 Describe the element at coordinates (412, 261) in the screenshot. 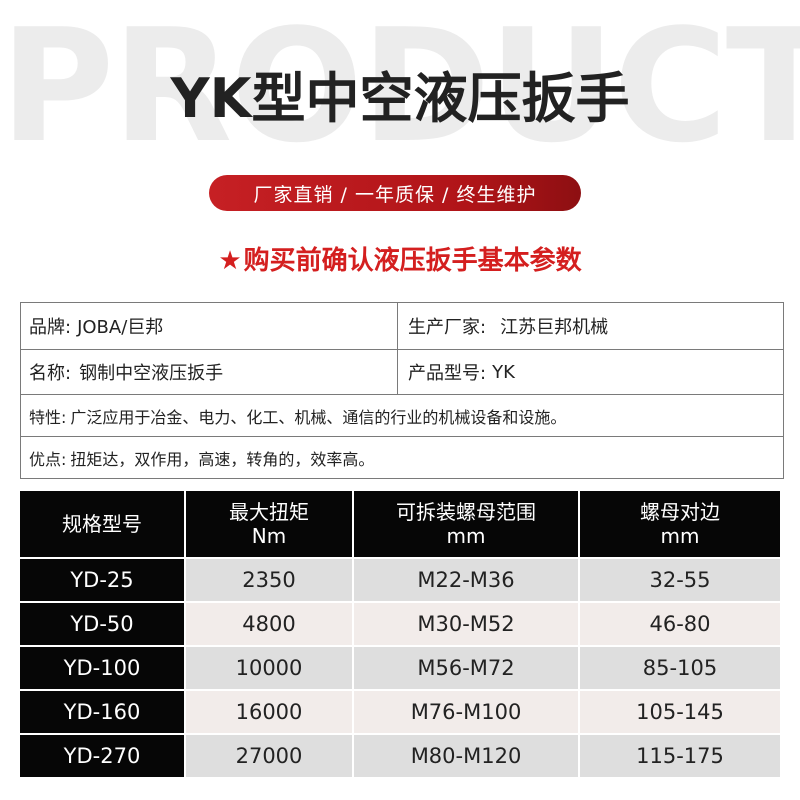

I see `notice-text: 购买前确认液压扳手基本参数` at that location.